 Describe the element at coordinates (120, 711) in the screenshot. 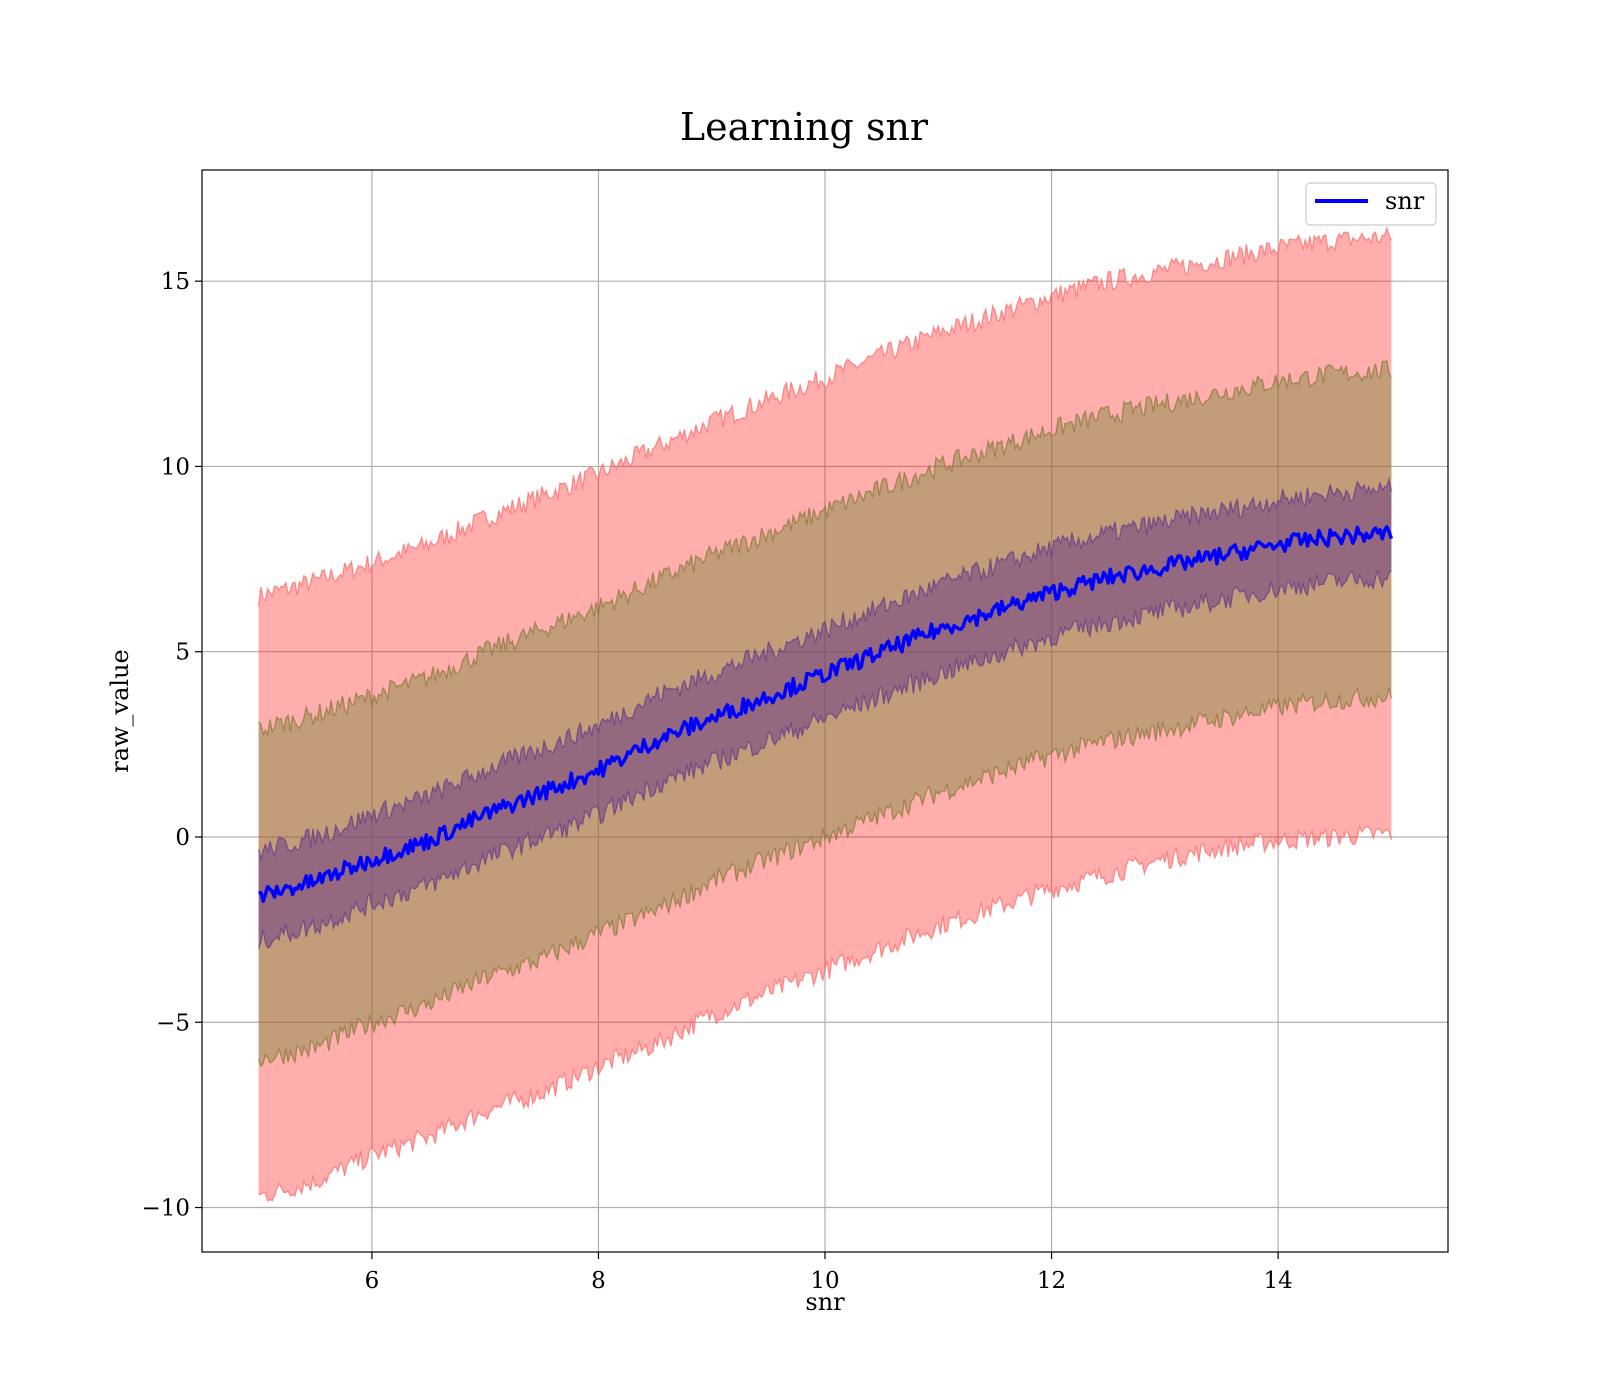

I see `y-axis-label: raw_value` at that location.